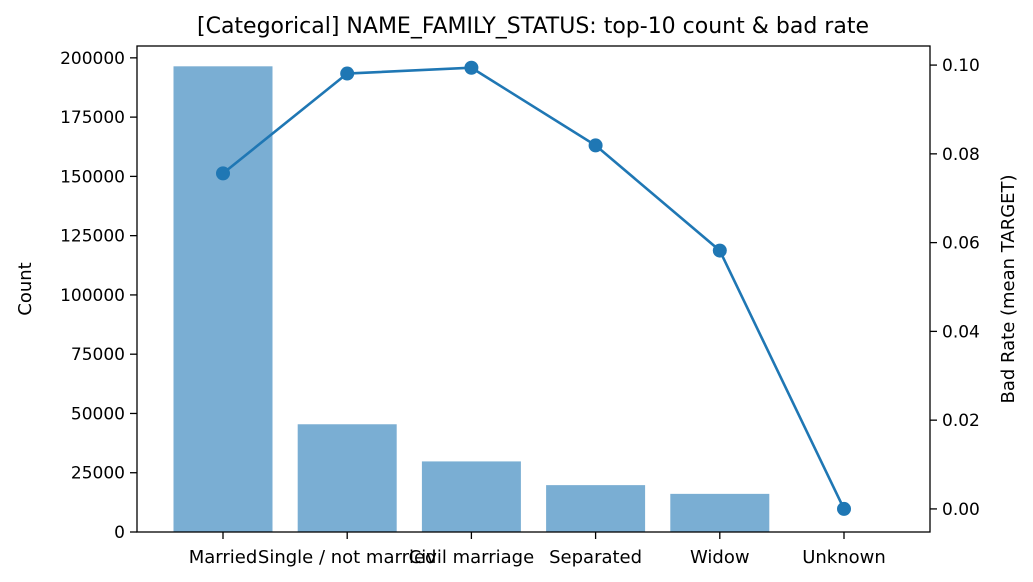  What do you see at coordinates (98, 414) in the screenshot?
I see `left-tick-label: 50000` at bounding box center [98, 414].